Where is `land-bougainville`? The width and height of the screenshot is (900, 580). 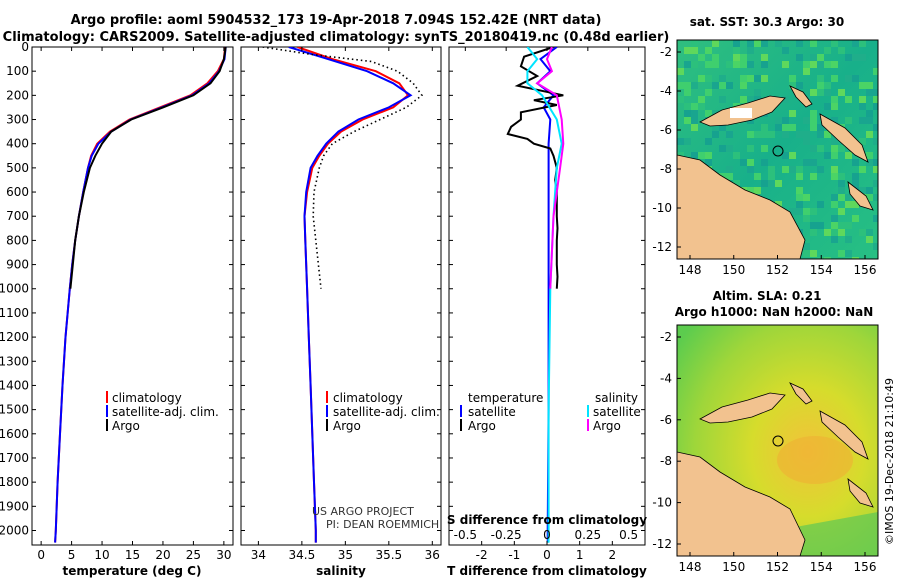 land-bougainville is located at coordinates (844, 138).